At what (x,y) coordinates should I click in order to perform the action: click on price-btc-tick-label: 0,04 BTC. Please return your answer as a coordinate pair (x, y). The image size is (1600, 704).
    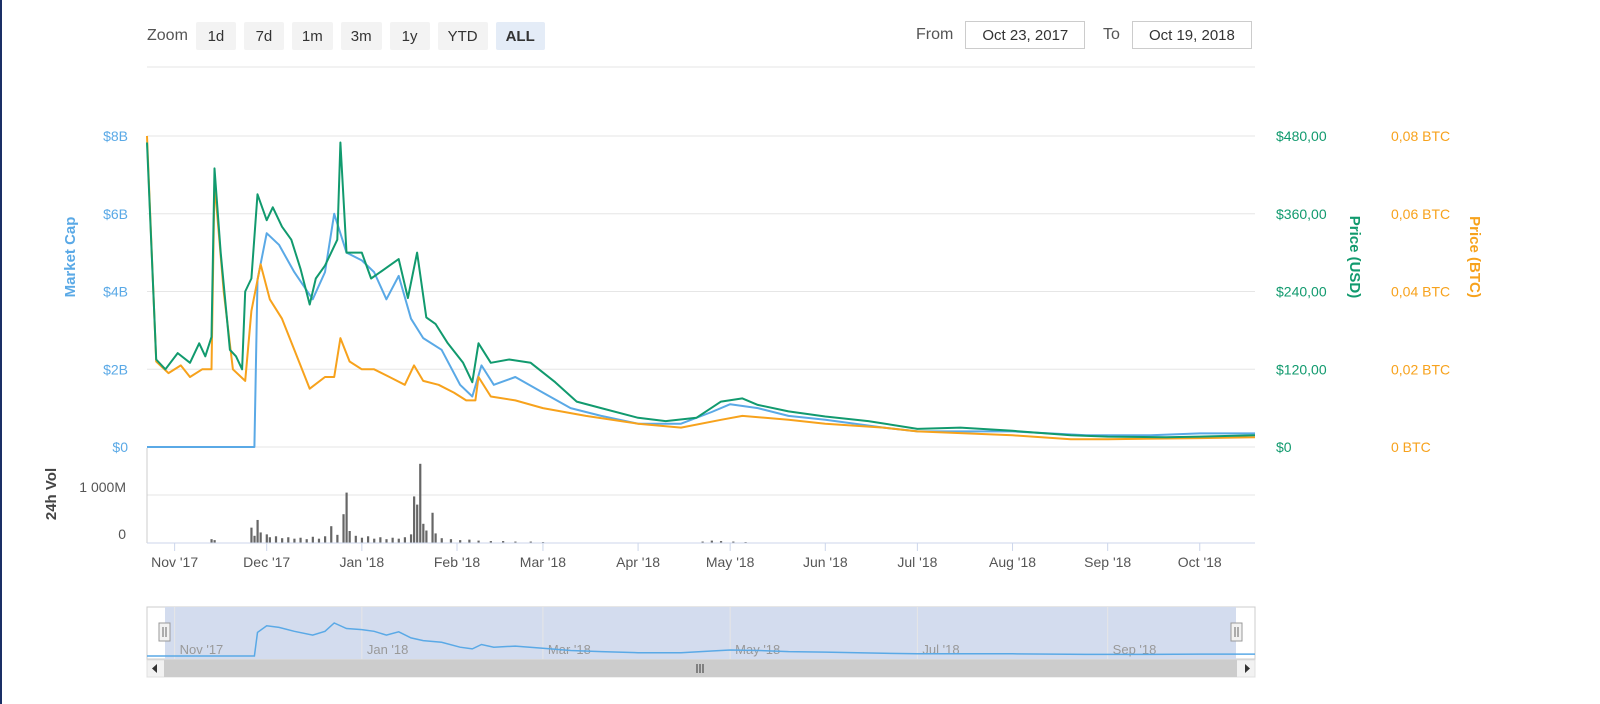
    Looking at the image, I should click on (1420, 292).